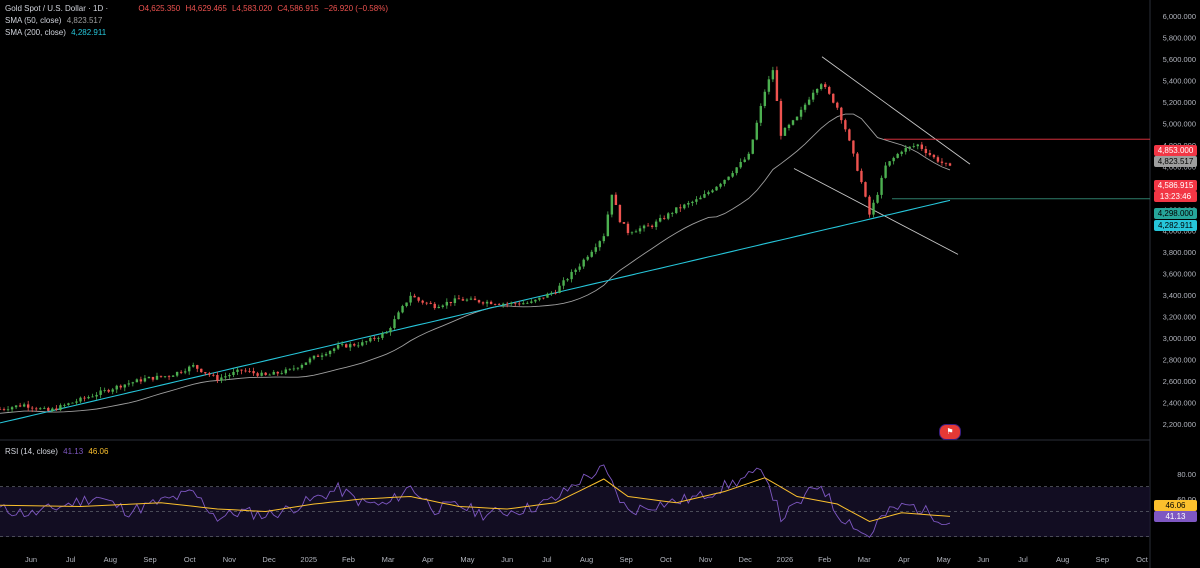  Describe the element at coordinates (1186, 499) in the screenshot. I see `rsi-tick-label: 60.00` at that location.